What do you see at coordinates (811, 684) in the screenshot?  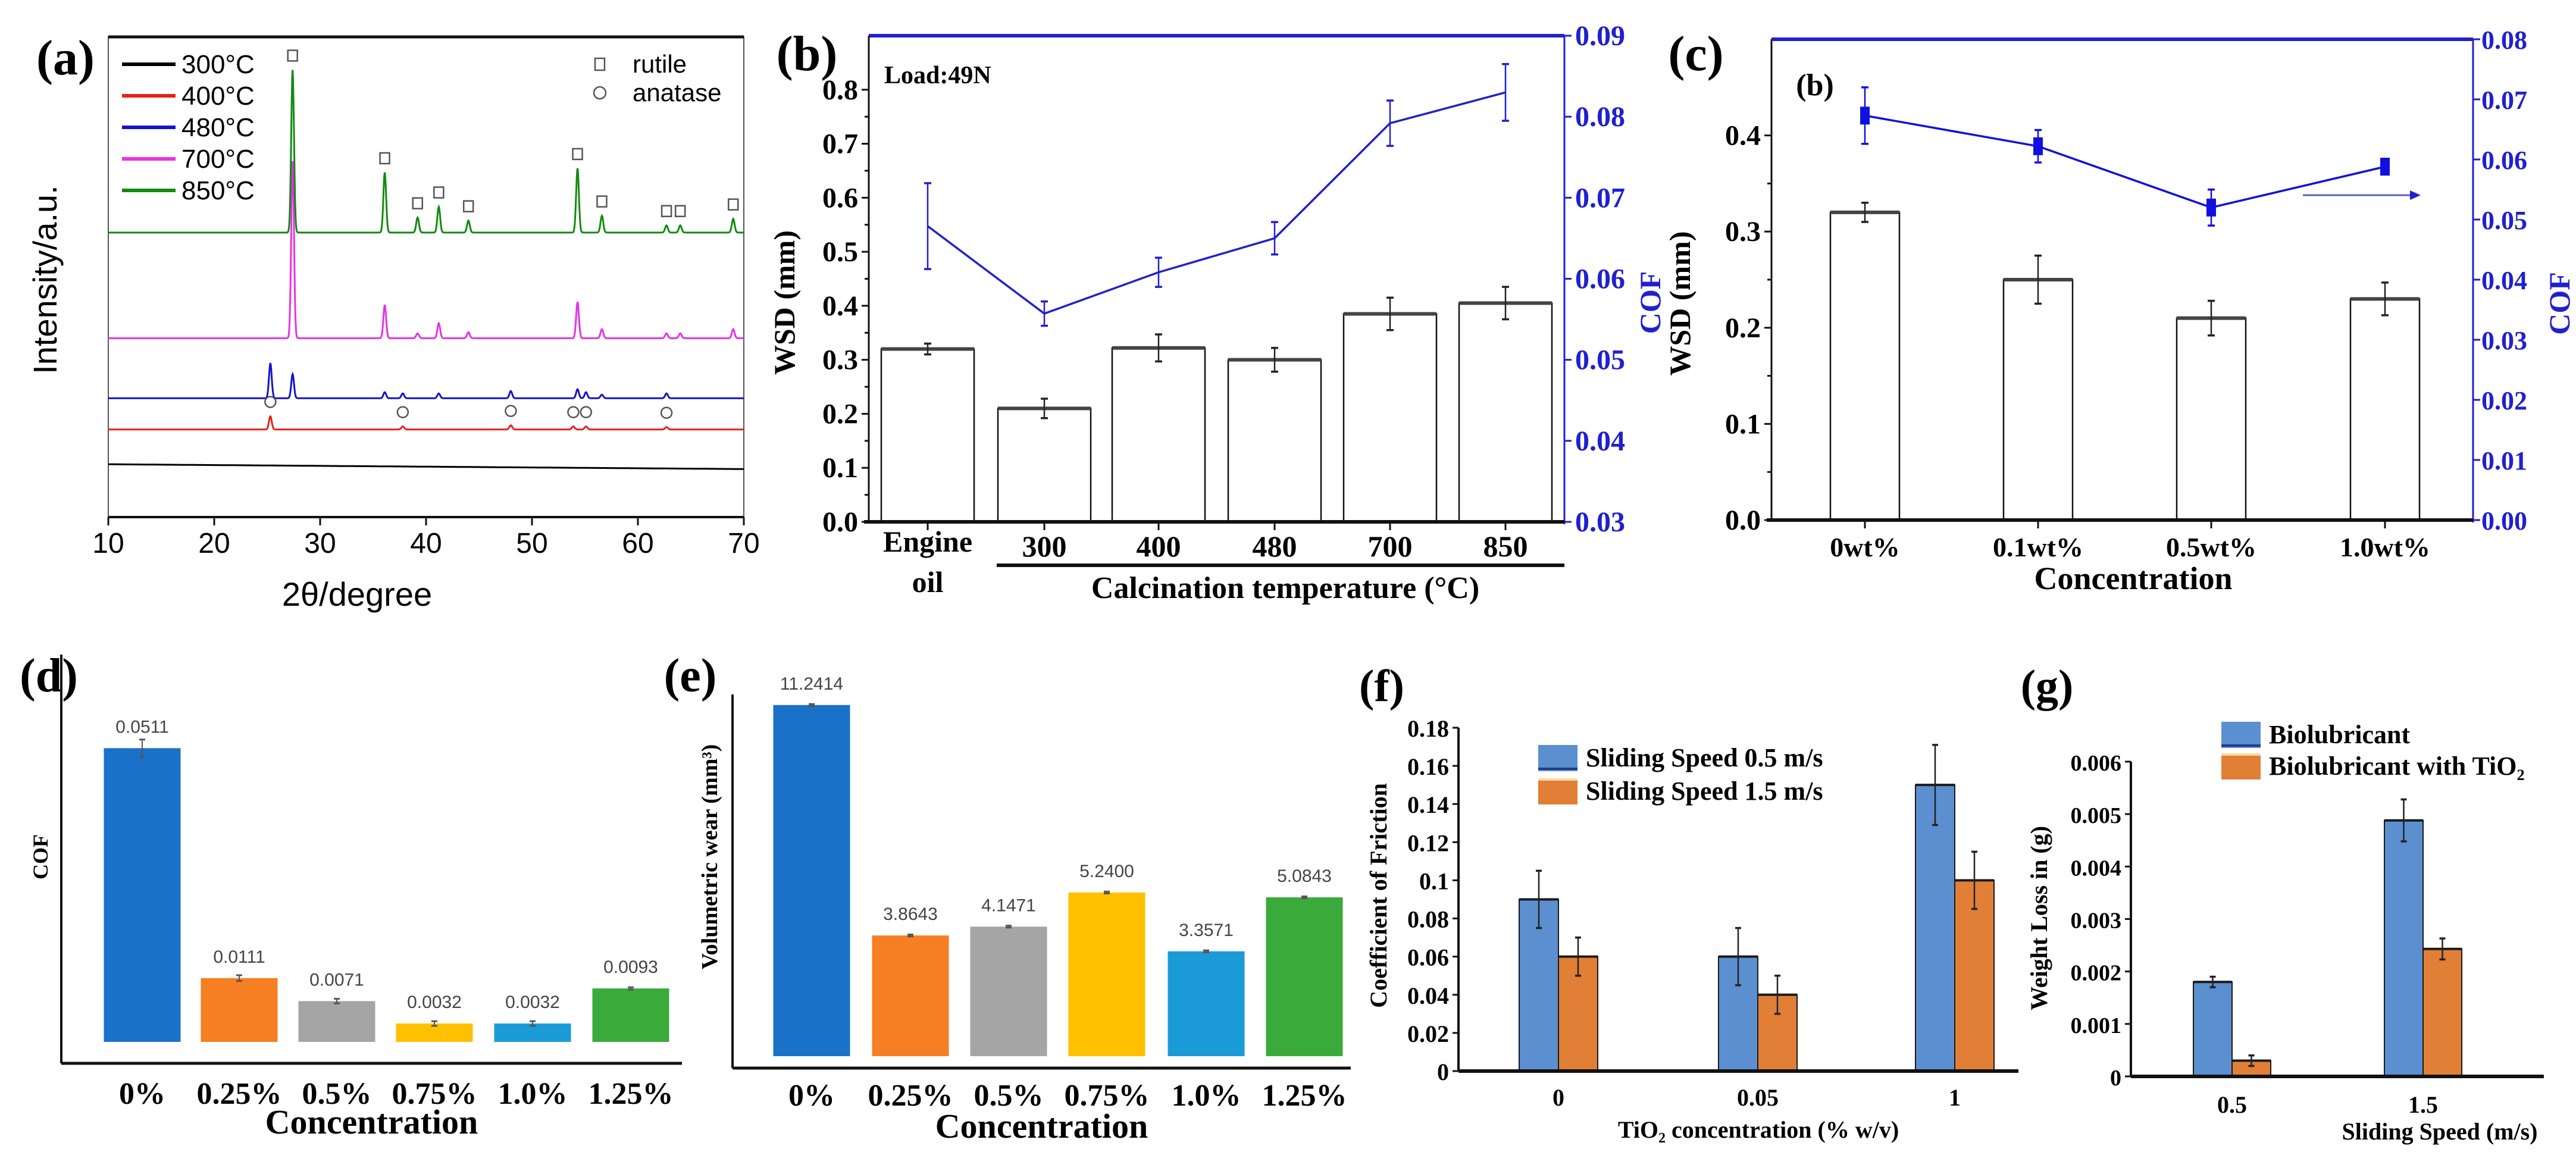 I see `data-label: 11.2414` at bounding box center [811, 684].